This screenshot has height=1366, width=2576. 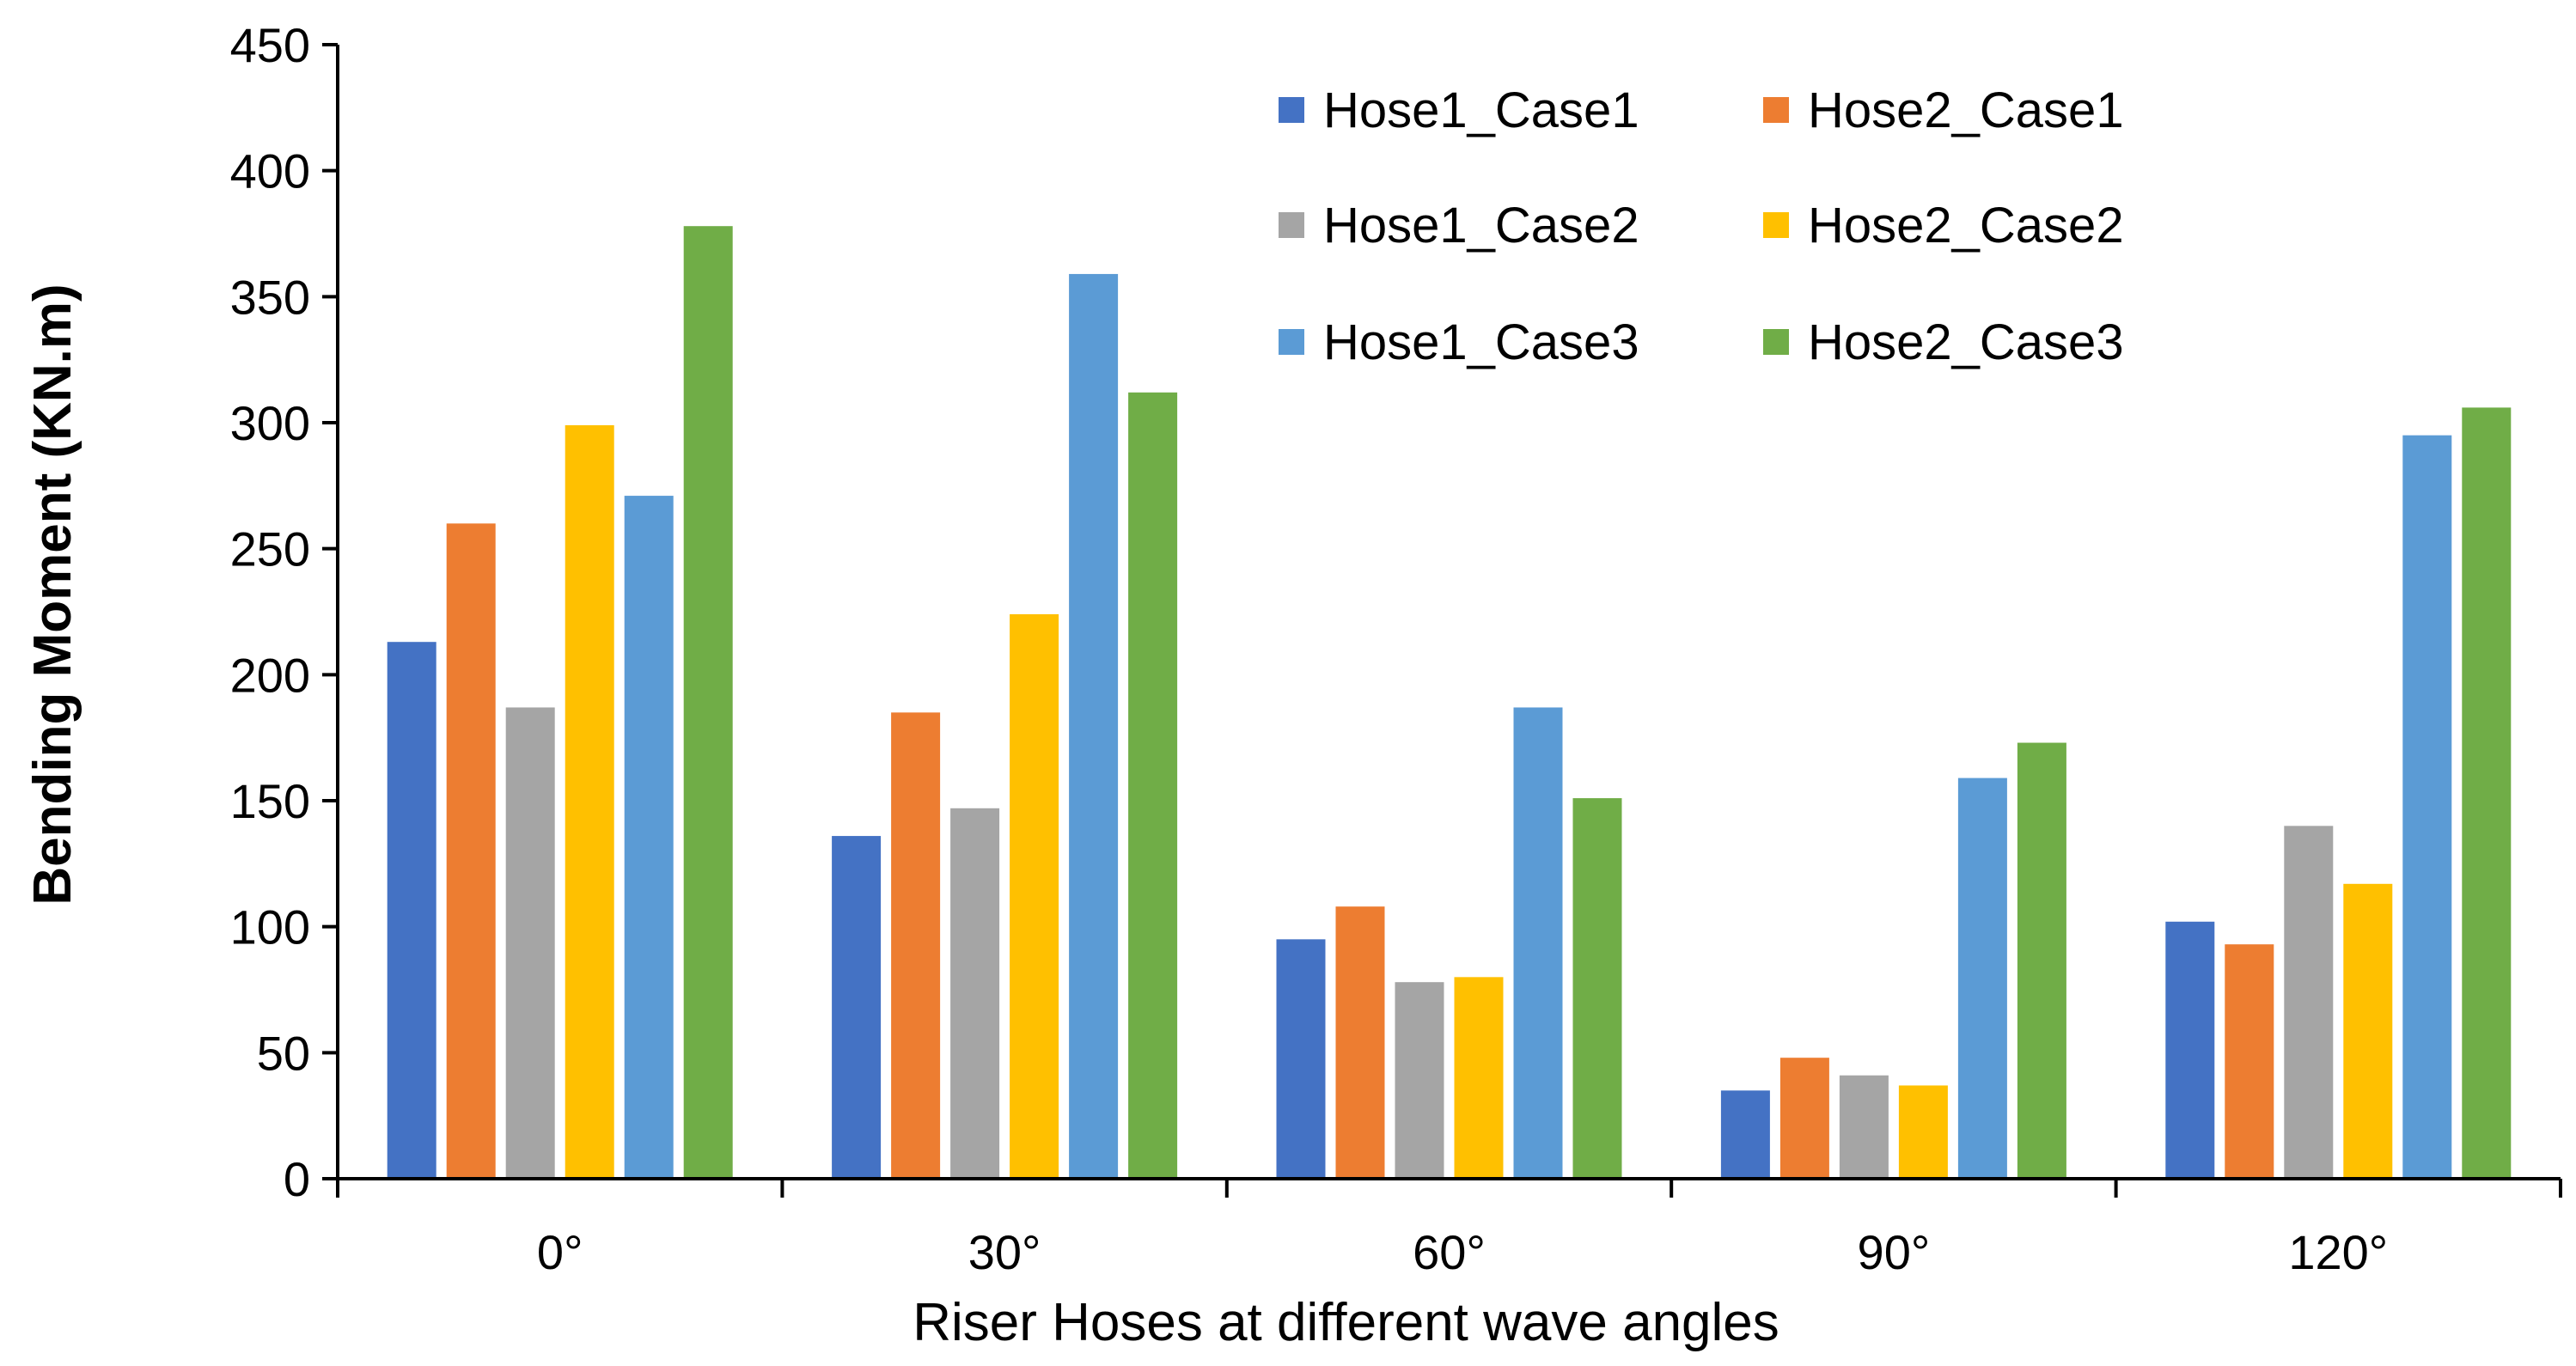 I want to click on legend-label: Hose2_Case3, so click(x=1966, y=342).